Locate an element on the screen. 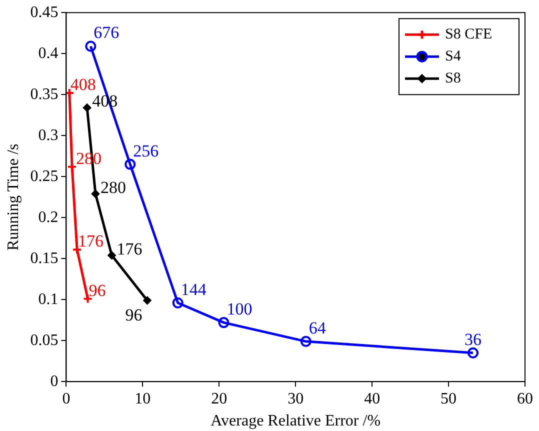 The width and height of the screenshot is (539, 431). x-tick-label: 30 is located at coordinates (296, 399).